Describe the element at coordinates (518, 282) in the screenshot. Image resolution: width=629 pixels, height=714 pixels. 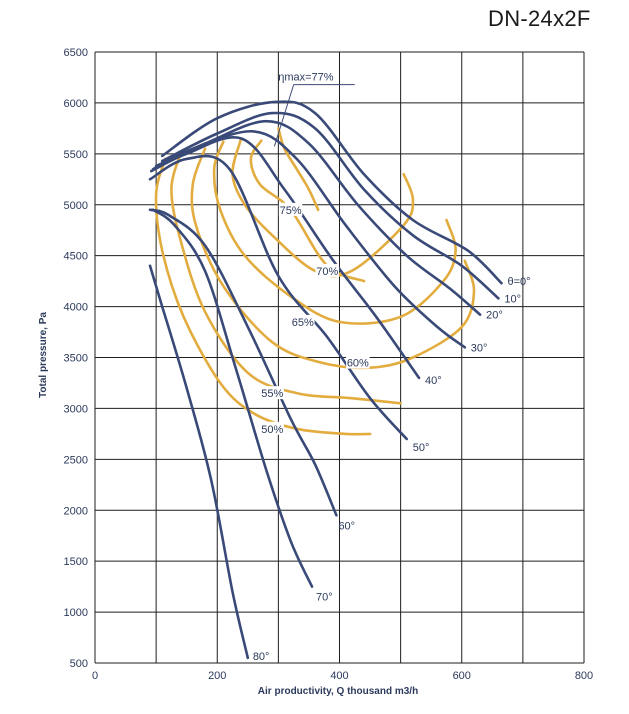
I see `blade-angle-label: θ=0°` at that location.